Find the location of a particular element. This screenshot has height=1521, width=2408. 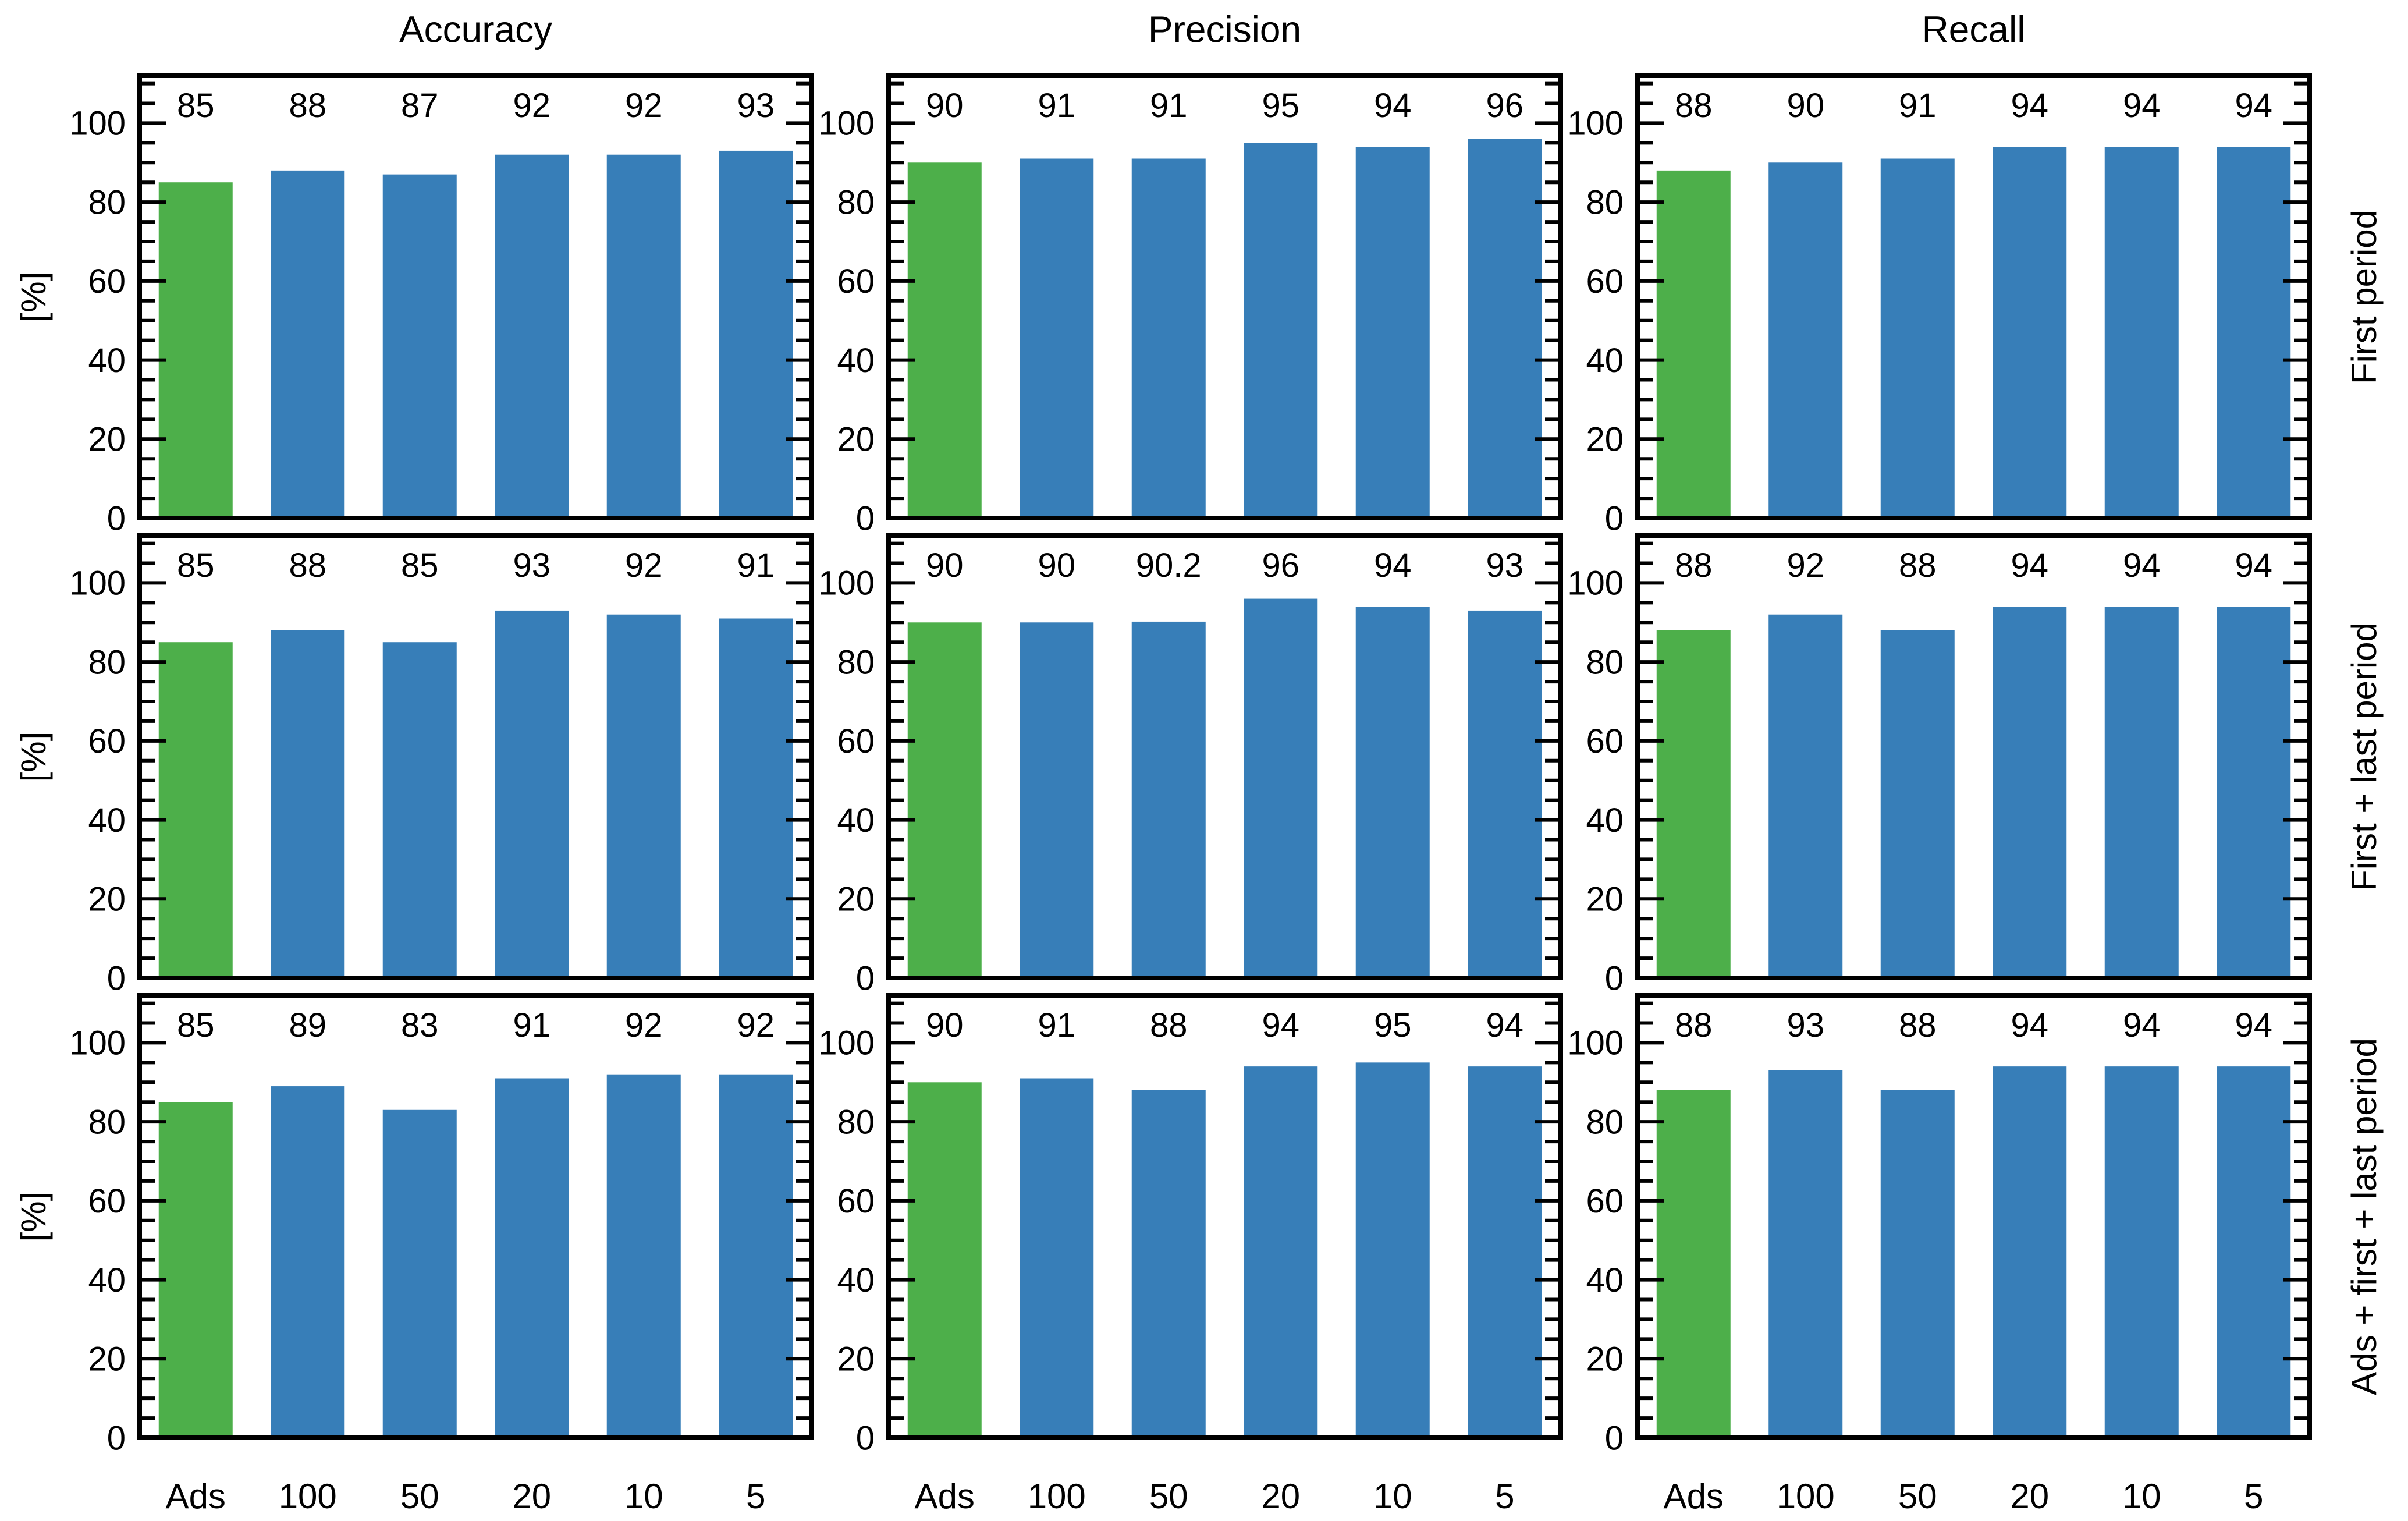

subplot-accuracy-row3: 0 20 40 60 80 100 85 89 83 91 92 92 Ads 100 50 20 10 5 [%] is located at coordinates (414, 1254).